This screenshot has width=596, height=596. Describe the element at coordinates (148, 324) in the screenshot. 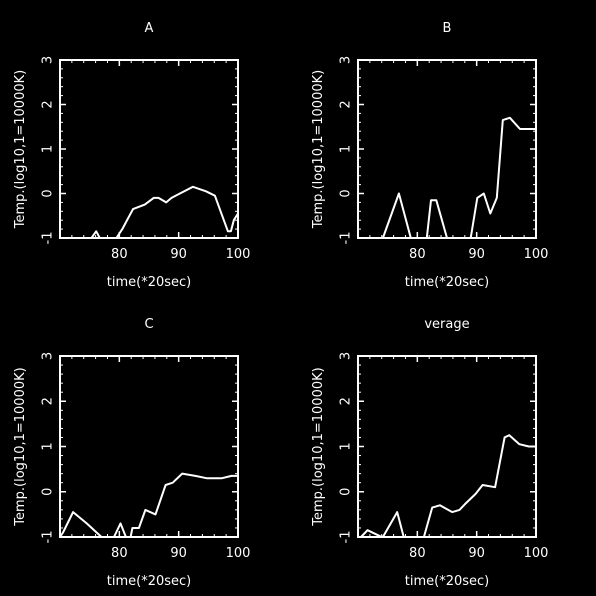

I see `chart-title: C` at that location.